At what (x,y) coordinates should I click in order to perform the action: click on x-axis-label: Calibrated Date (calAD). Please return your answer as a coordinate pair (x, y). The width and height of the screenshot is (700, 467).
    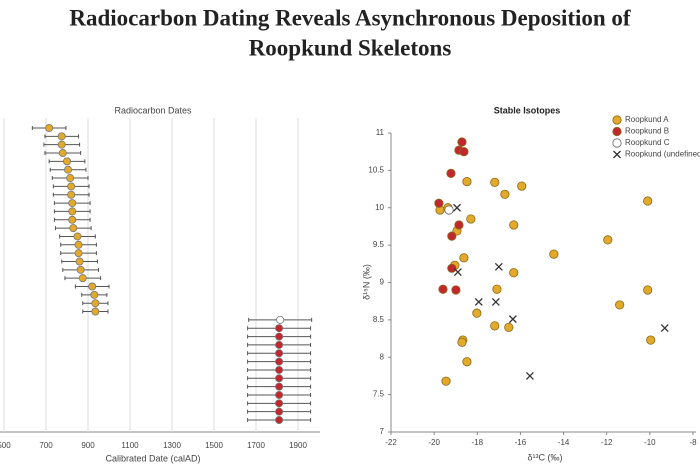
    Looking at the image, I should click on (152, 458).